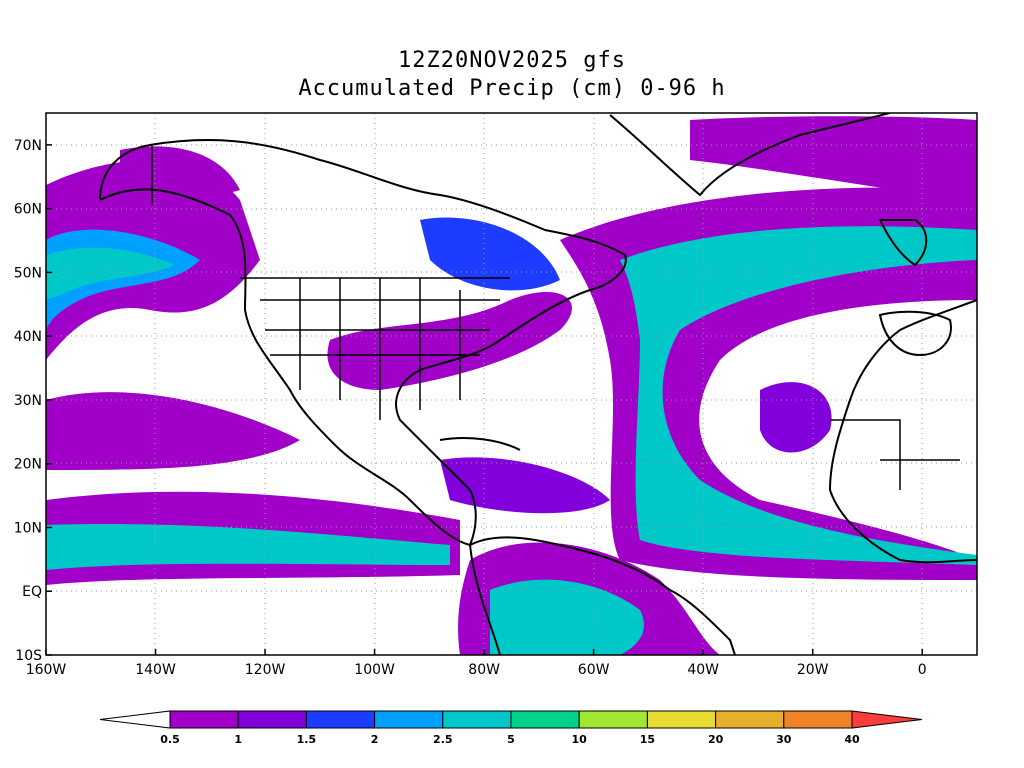 The image size is (1024, 768). Describe the element at coordinates (375, 739) in the screenshot. I see `colorbar-level-label: 2` at that location.